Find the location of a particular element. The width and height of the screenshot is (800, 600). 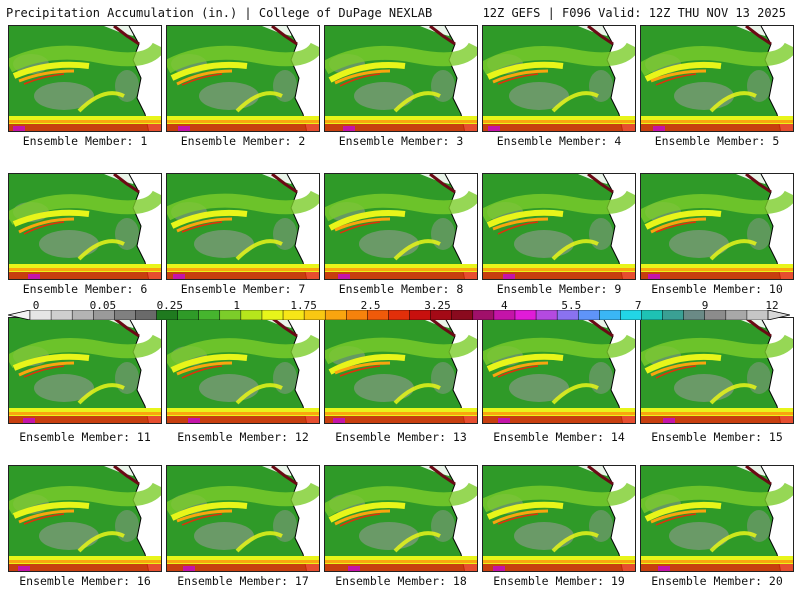

colorbar-tick-label: 2.5 is located at coordinates (370, 305).